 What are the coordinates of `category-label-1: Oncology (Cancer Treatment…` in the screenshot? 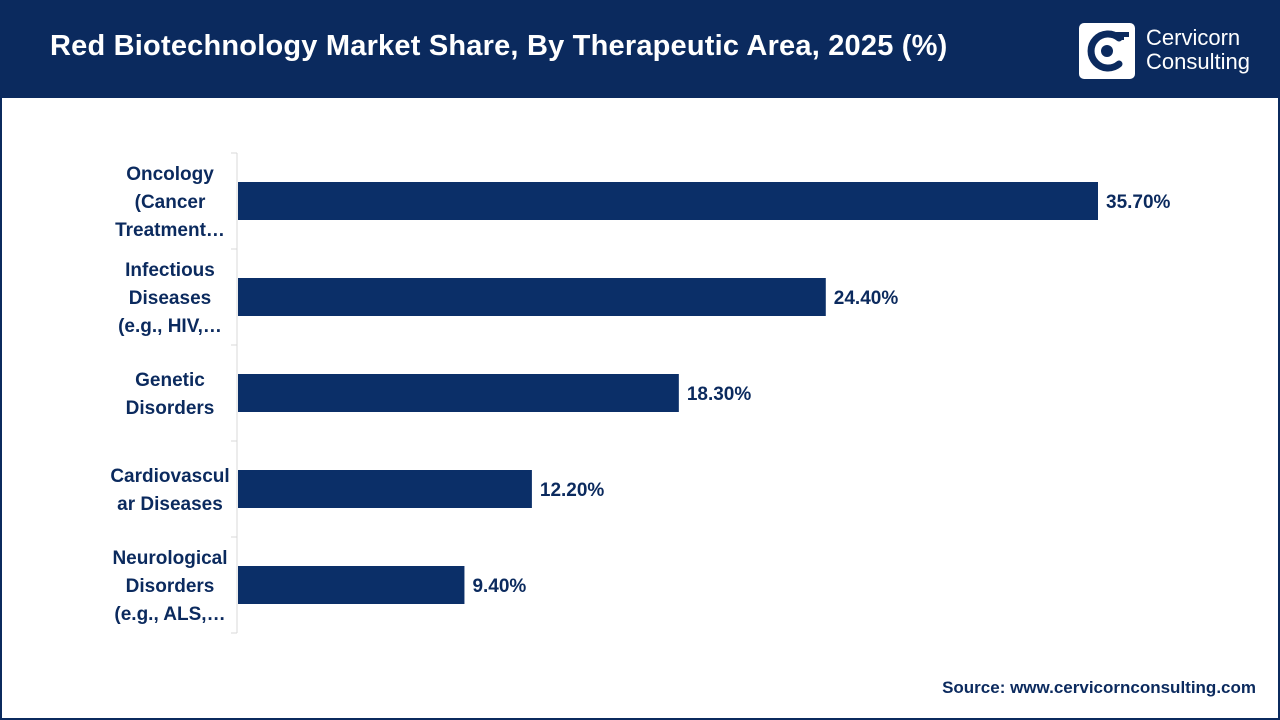 It's located at (170, 202).